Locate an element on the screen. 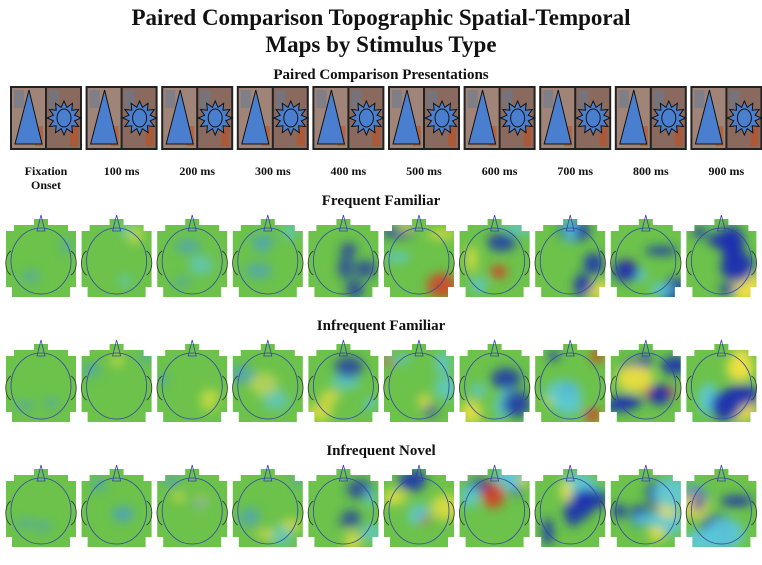  triangle is located at coordinates (709, 117).